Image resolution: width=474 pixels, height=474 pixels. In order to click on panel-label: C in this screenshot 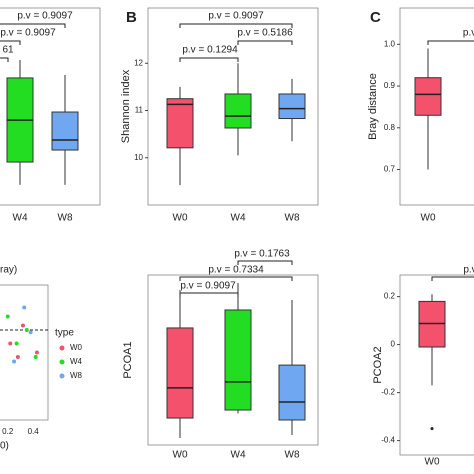, I will do `click(375, 17)`.